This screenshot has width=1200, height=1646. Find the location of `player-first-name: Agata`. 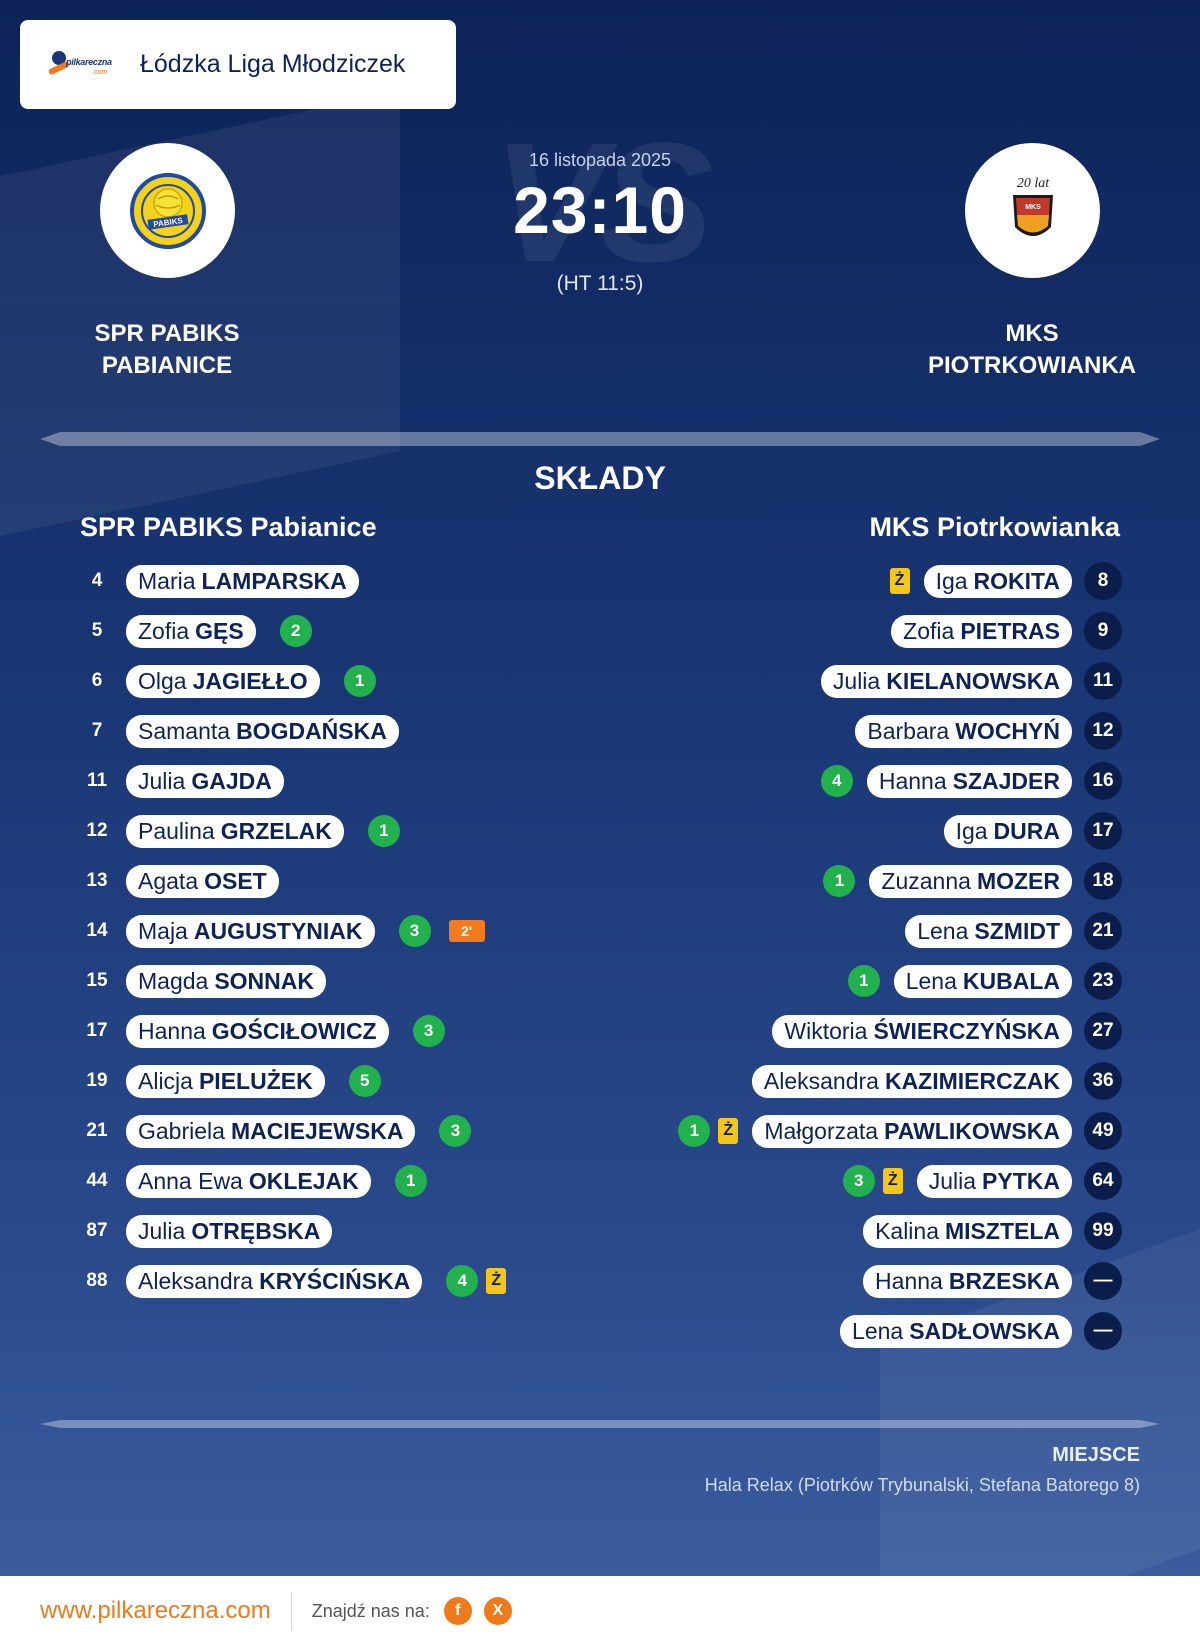

player-first-name: Agata is located at coordinates (168, 880).